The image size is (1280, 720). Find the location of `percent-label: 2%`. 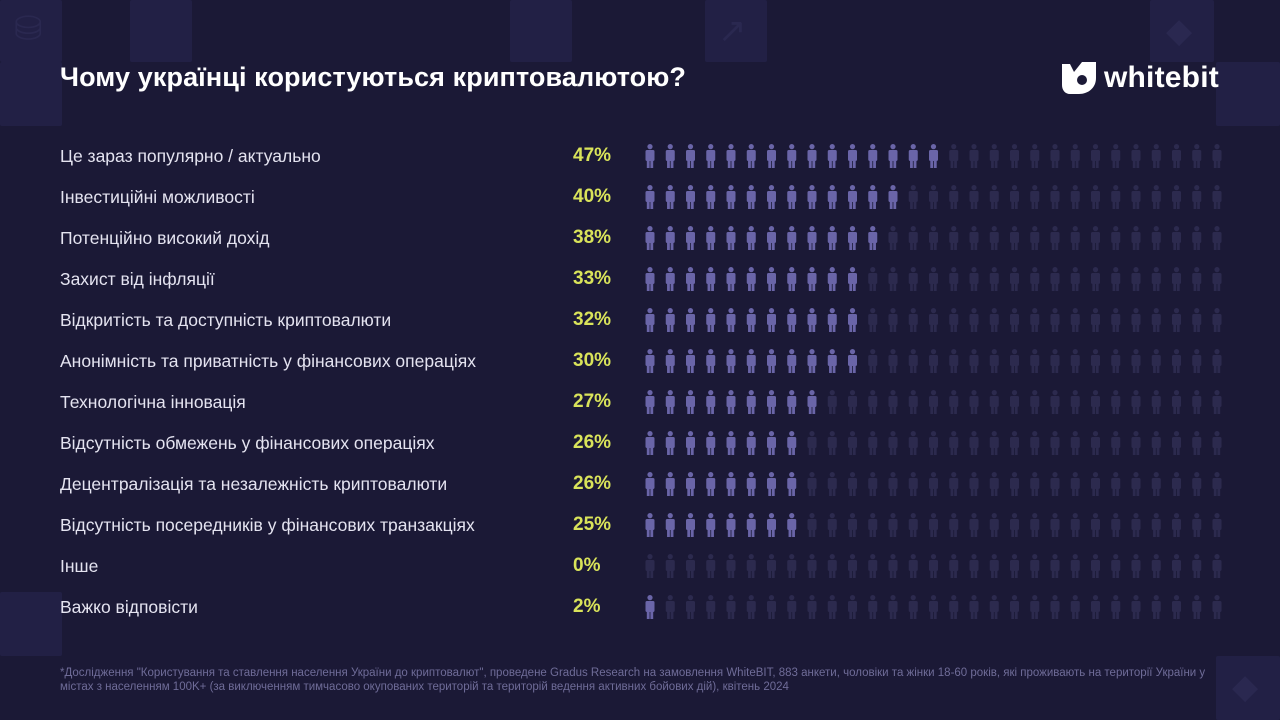

percent-label: 2% is located at coordinates (587, 606).